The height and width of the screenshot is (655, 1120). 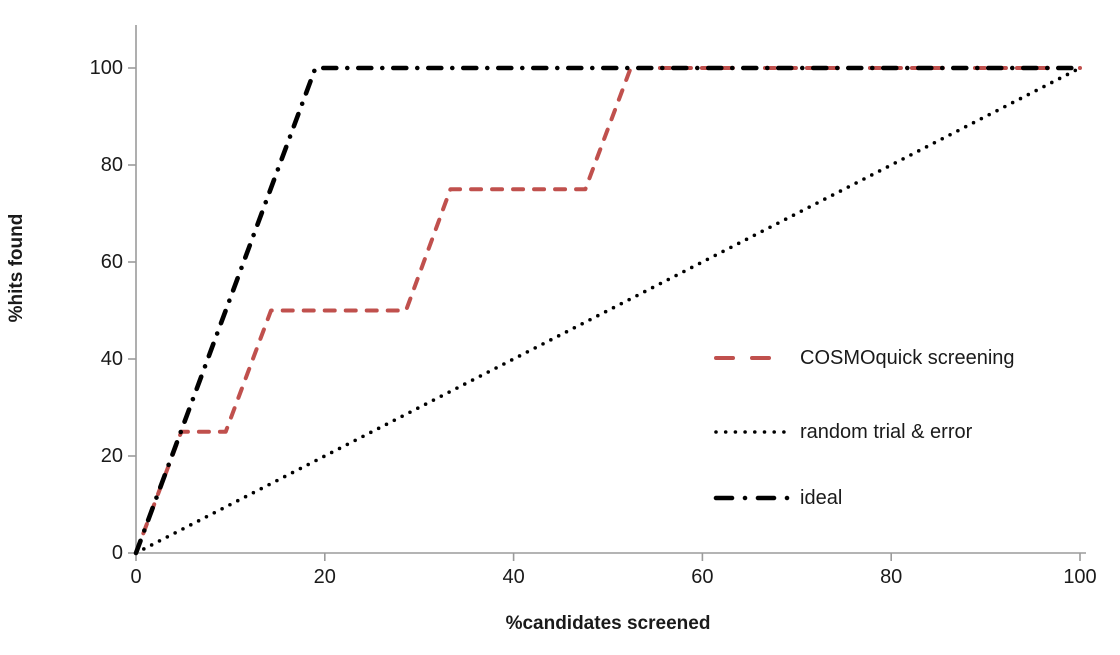 I want to click on legend-item-1: COSMOquick screening, so click(x=864, y=358).